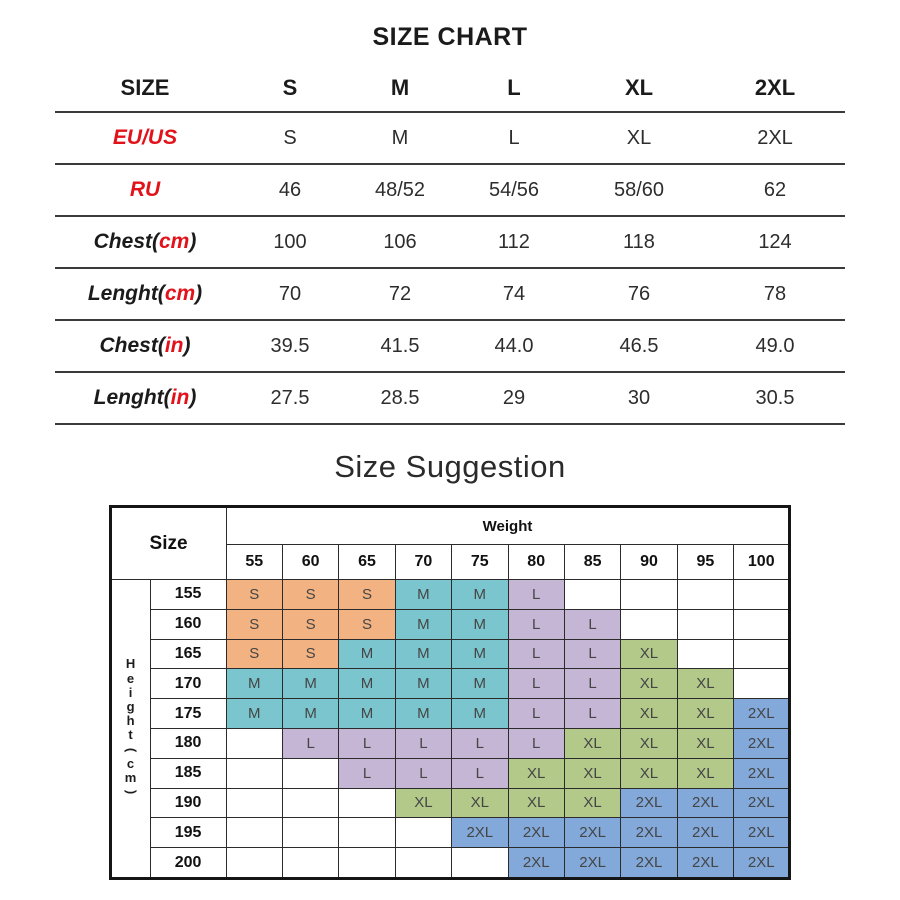 The height and width of the screenshot is (900, 900). Describe the element at coordinates (145, 137) in the screenshot. I see `row-label-unit: EU/US` at that location.